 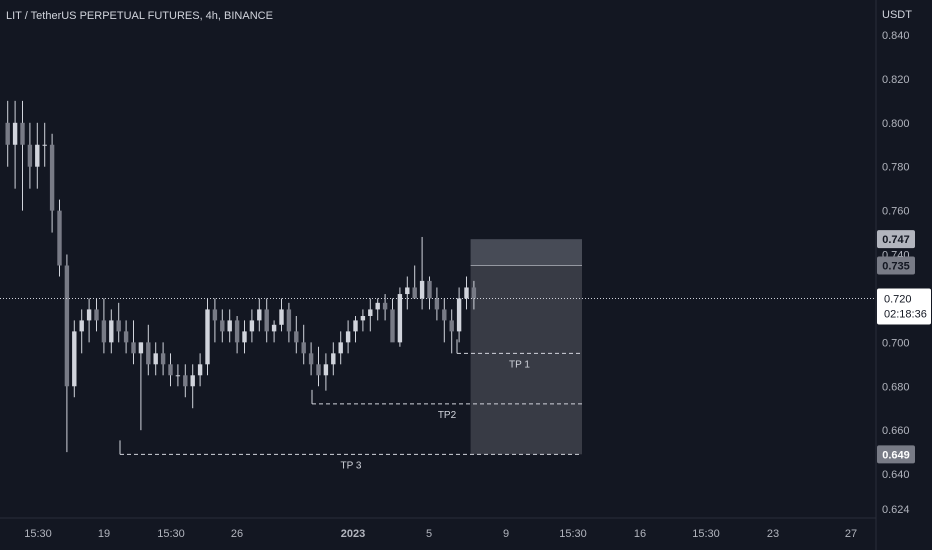 I want to click on bar-countdown-label: 02:18:36, so click(x=905, y=314).